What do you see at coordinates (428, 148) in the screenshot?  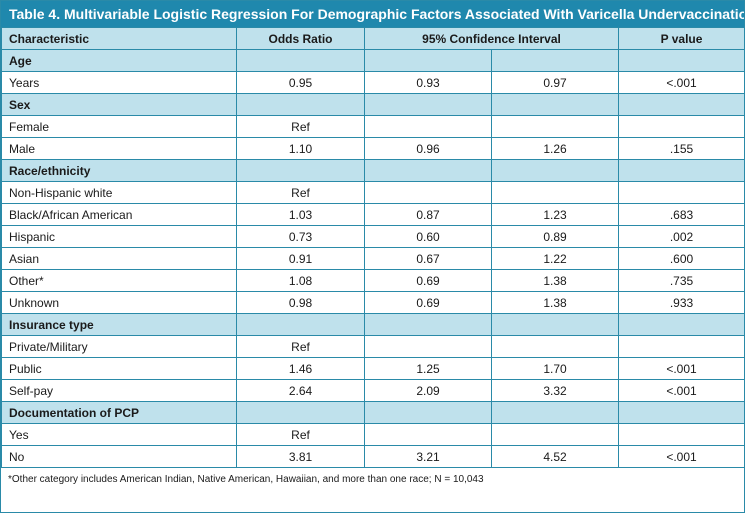 I see `row-ci-lower: 0.96` at bounding box center [428, 148].